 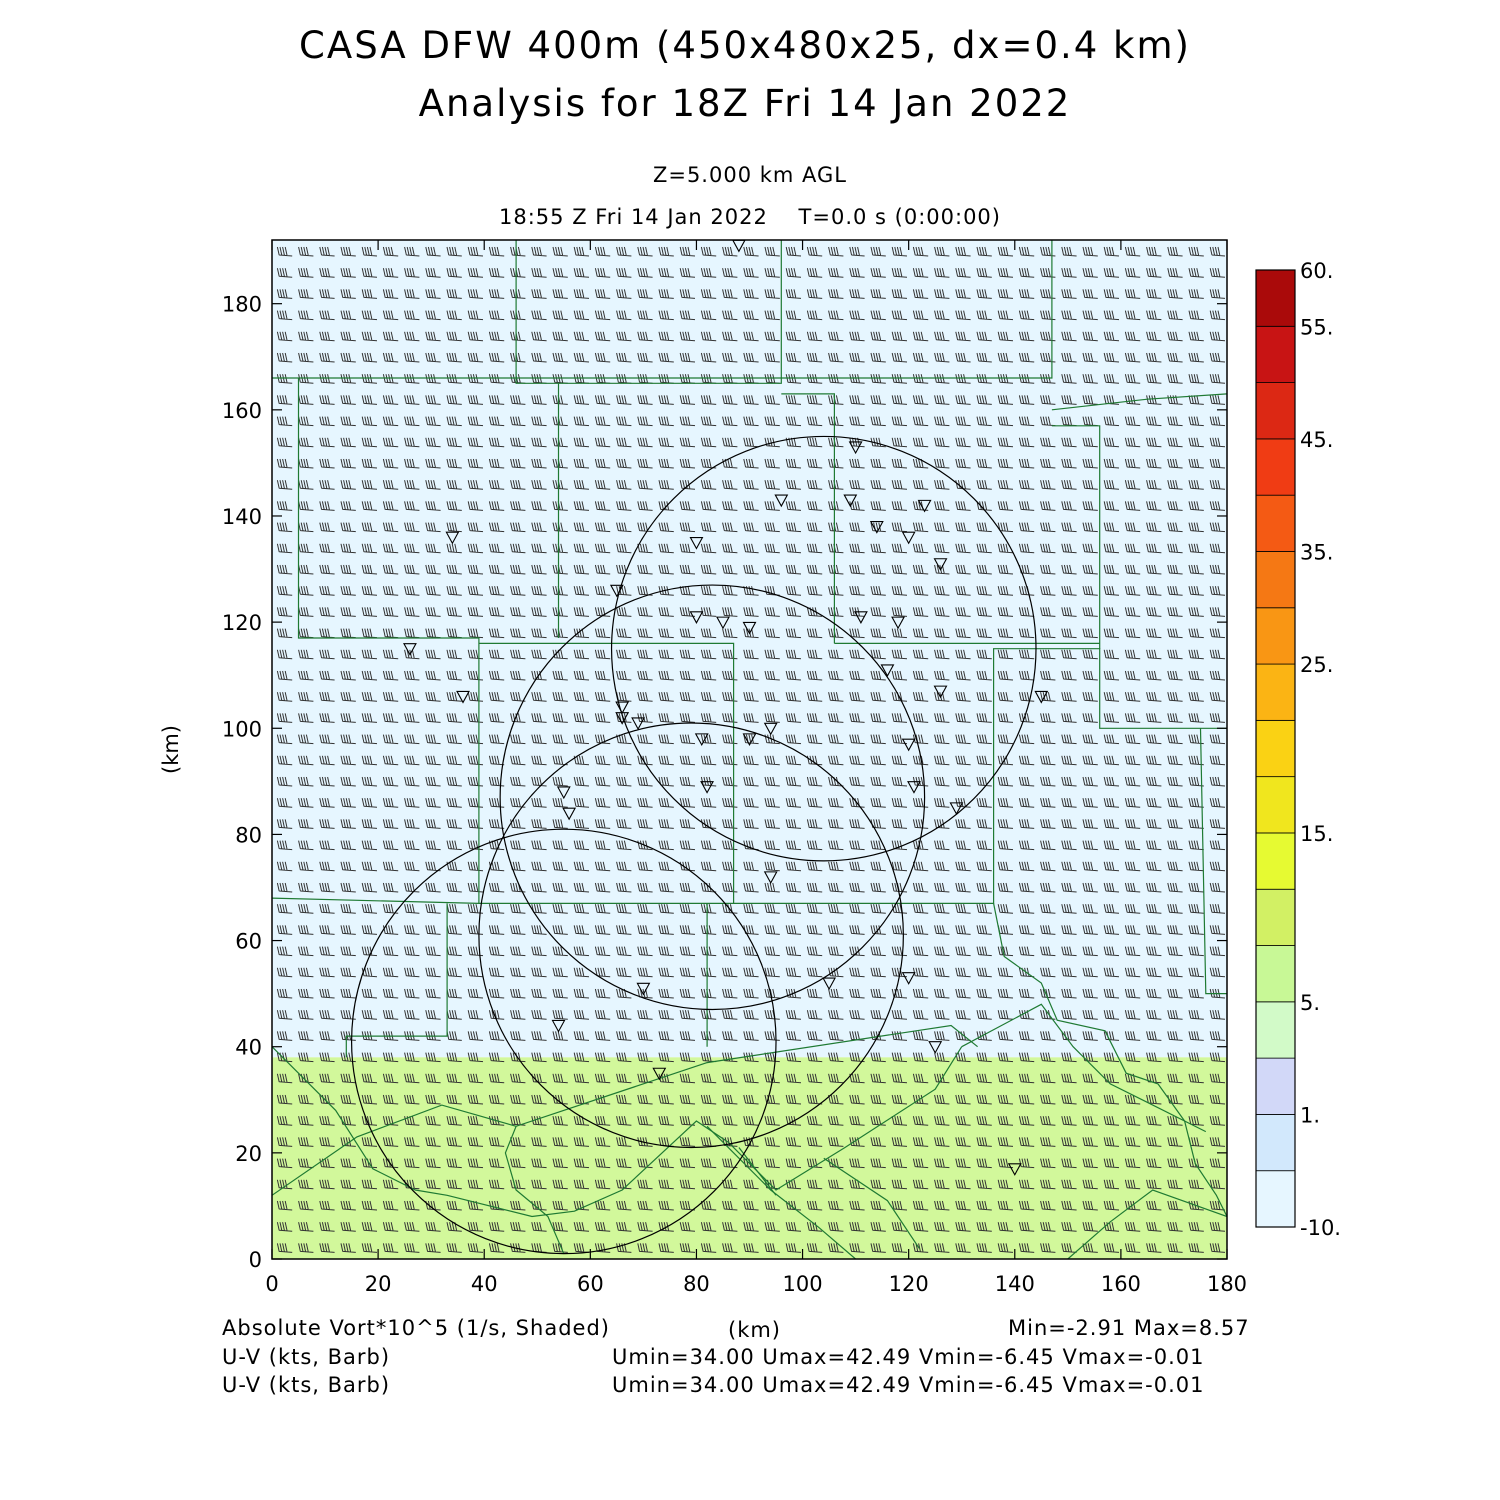 What do you see at coordinates (1227, 1284) in the screenshot?
I see `x-tick-label: 180` at bounding box center [1227, 1284].